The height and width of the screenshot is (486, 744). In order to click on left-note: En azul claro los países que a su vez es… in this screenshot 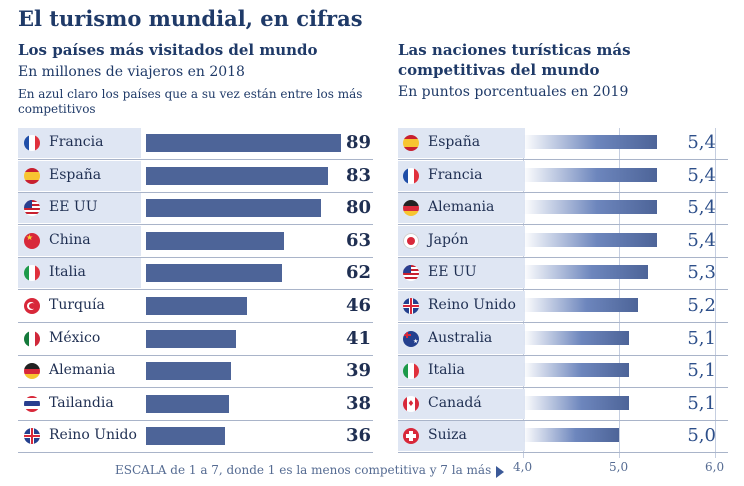, I will do `click(190, 101)`.